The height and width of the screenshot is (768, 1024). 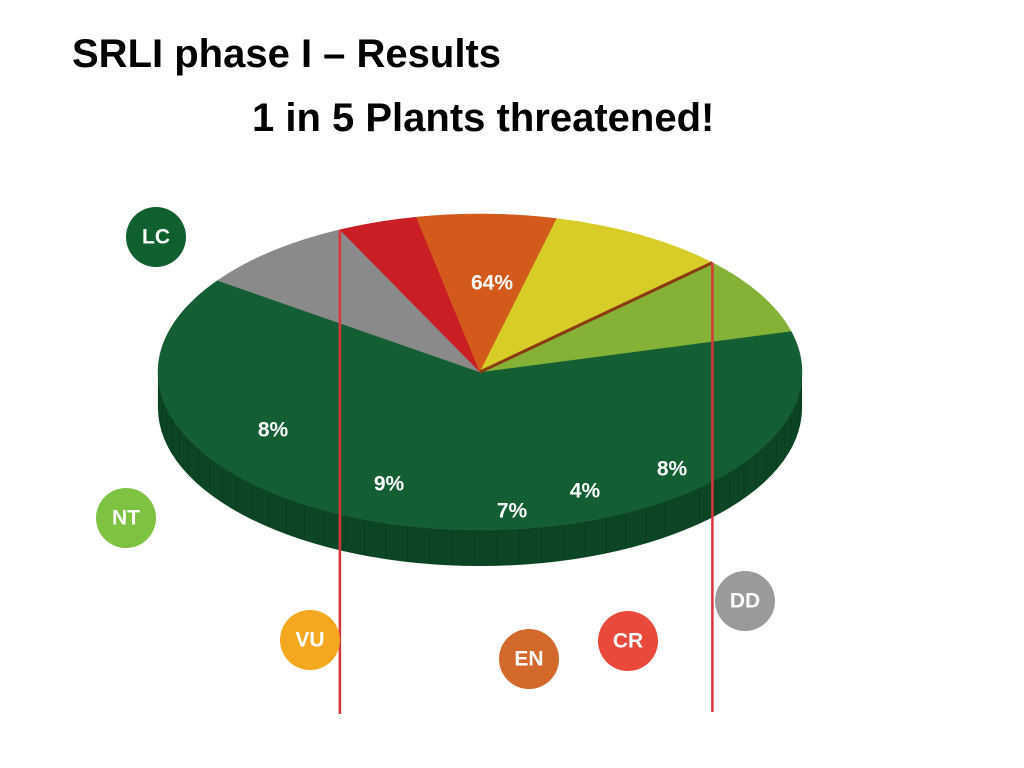 I want to click on slice-label-vu: 9%, so click(x=389, y=484).